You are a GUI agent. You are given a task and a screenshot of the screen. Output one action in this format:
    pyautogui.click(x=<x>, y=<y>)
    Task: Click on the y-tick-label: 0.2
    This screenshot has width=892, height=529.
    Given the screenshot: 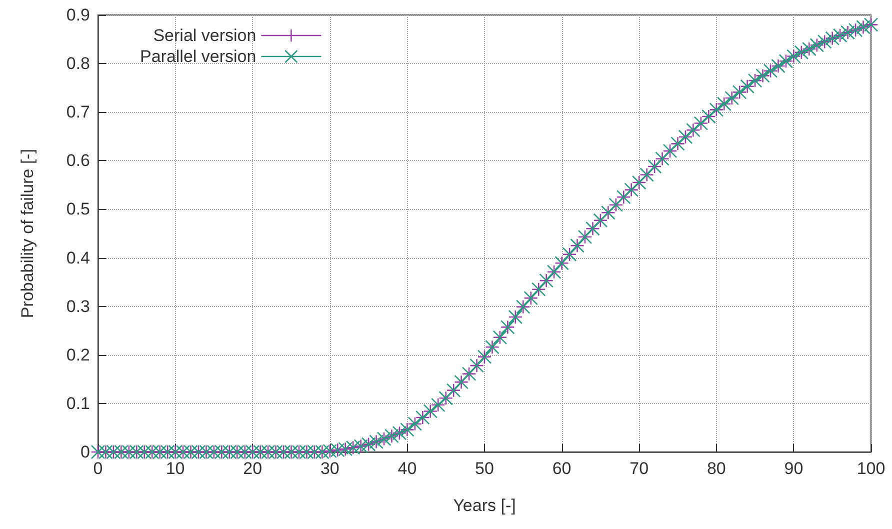 What is the action you would take?
    pyautogui.click(x=78, y=354)
    